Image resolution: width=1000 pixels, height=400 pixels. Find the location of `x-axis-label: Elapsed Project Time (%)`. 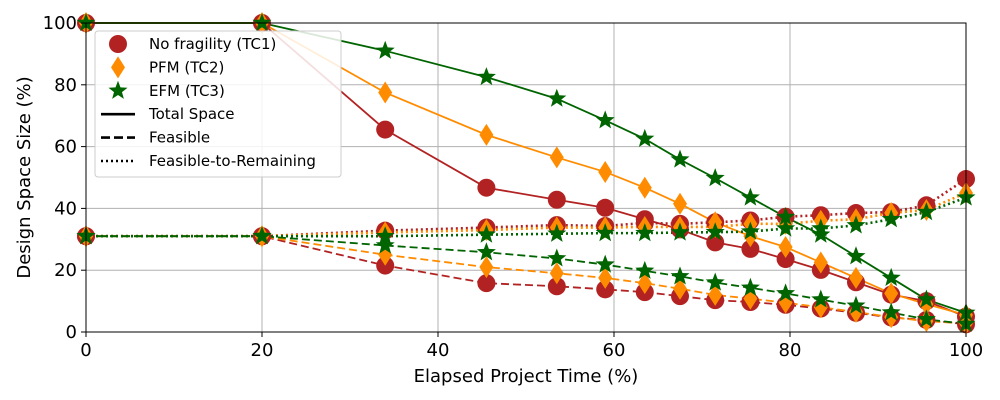

x-axis-label: Elapsed Project Time (%) is located at coordinates (526, 376).